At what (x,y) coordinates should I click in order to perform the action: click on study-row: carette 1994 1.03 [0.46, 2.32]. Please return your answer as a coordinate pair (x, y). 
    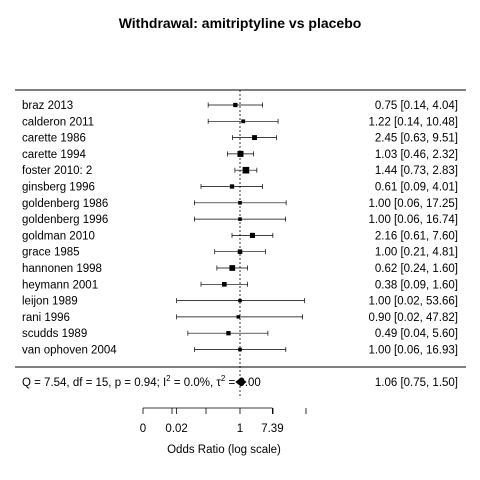
    Looking at the image, I should click on (240, 155).